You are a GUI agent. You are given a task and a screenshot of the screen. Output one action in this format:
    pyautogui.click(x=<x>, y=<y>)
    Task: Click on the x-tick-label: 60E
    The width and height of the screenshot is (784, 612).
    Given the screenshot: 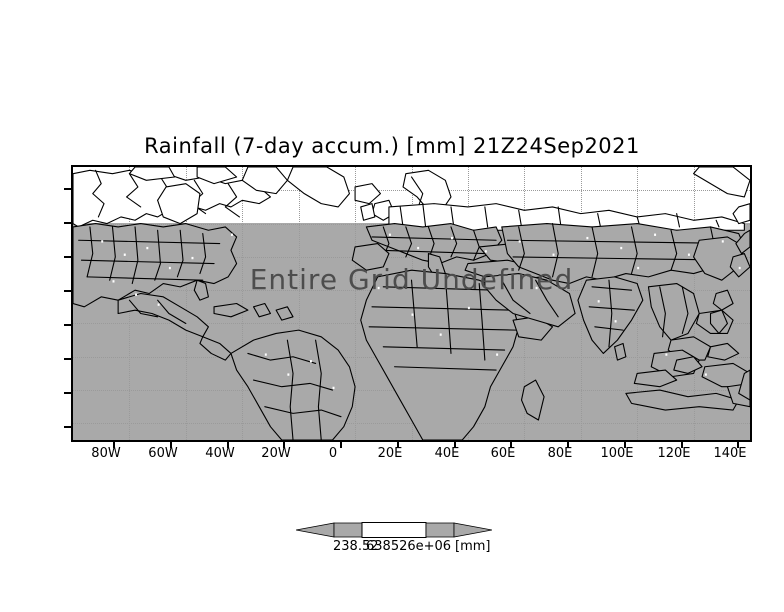 What is the action you would take?
    pyautogui.click(x=503, y=453)
    